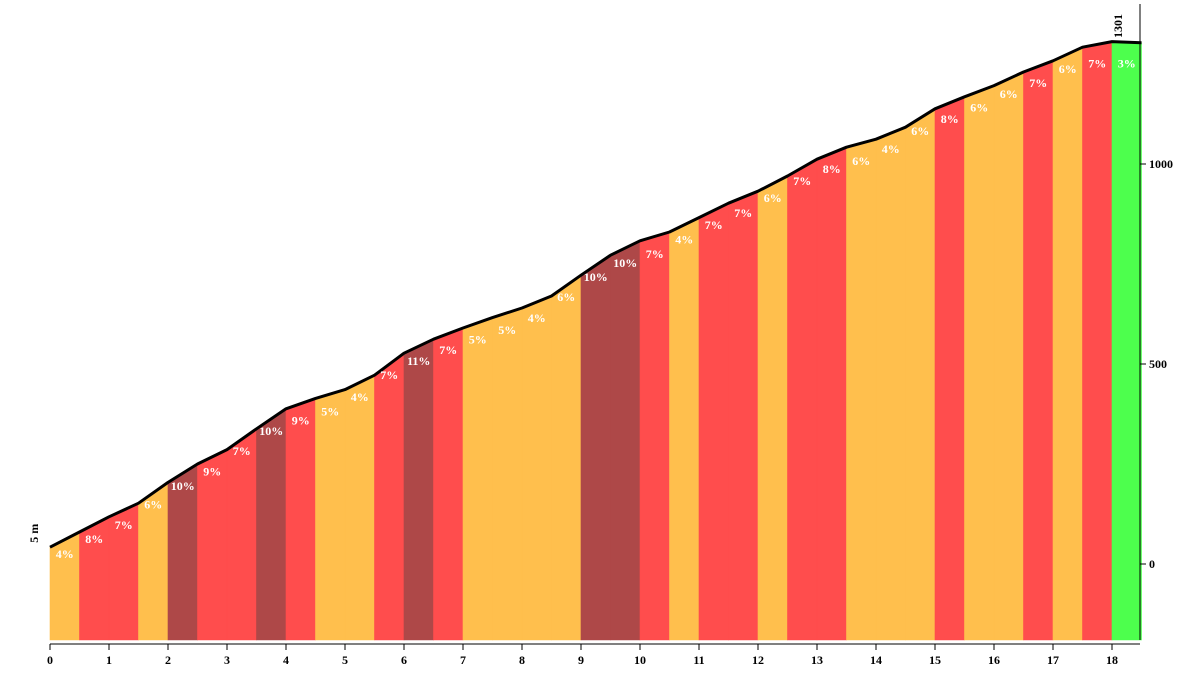  I want to click on x-tick-label: 11, so click(698, 660).